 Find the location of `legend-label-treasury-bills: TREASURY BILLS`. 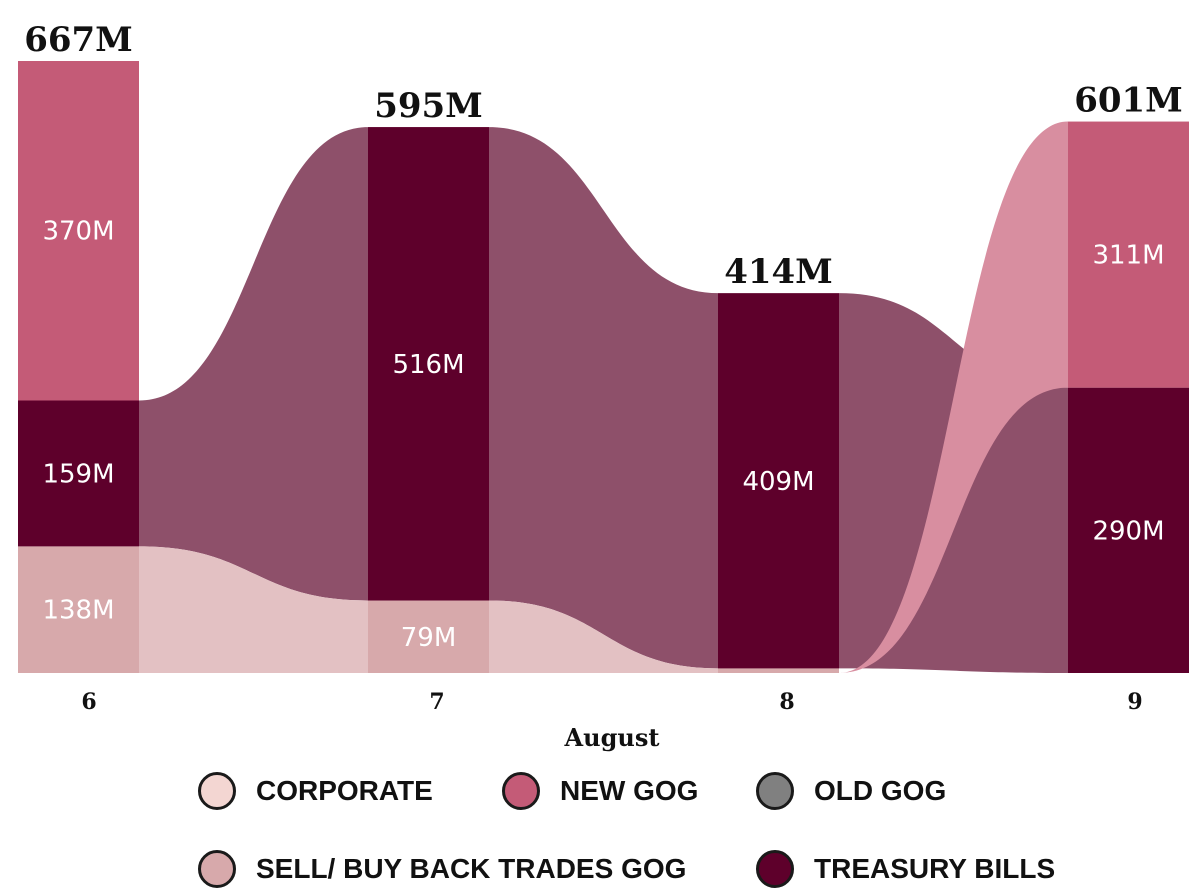

legend-label-treasury-bills: TREASURY BILLS is located at coordinates (935, 868).